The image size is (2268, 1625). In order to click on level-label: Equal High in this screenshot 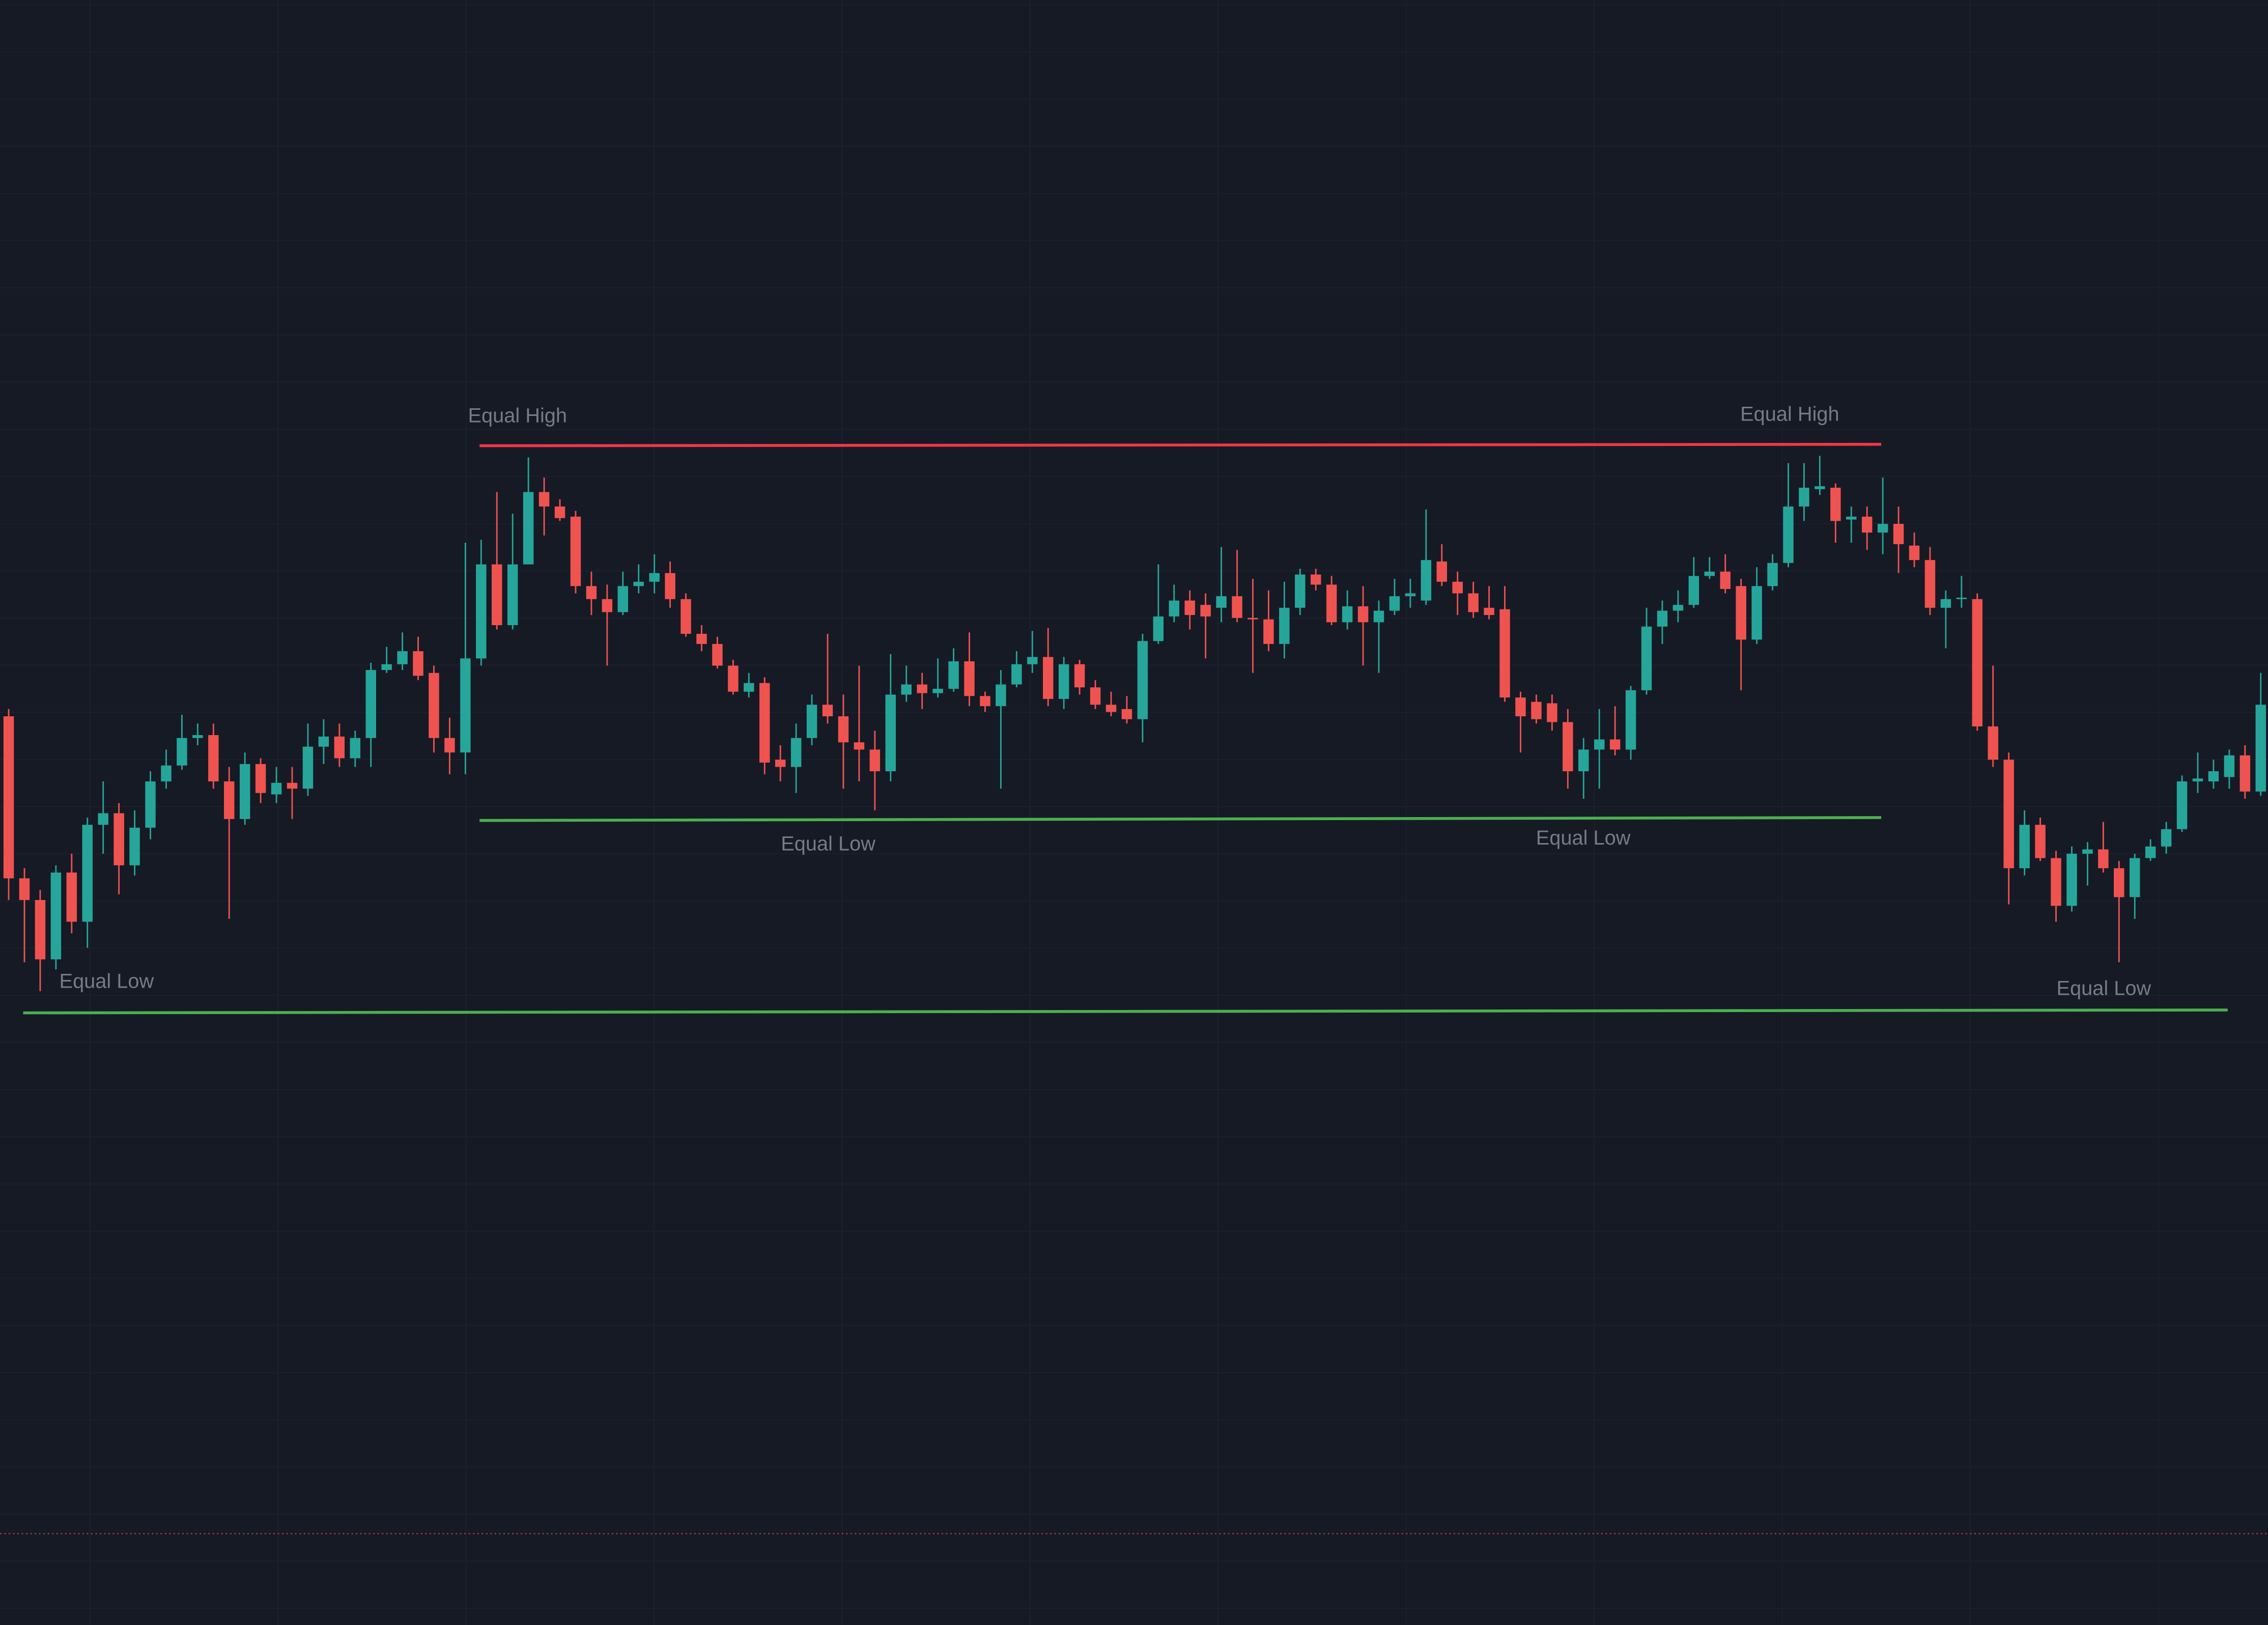, I will do `click(518, 415)`.